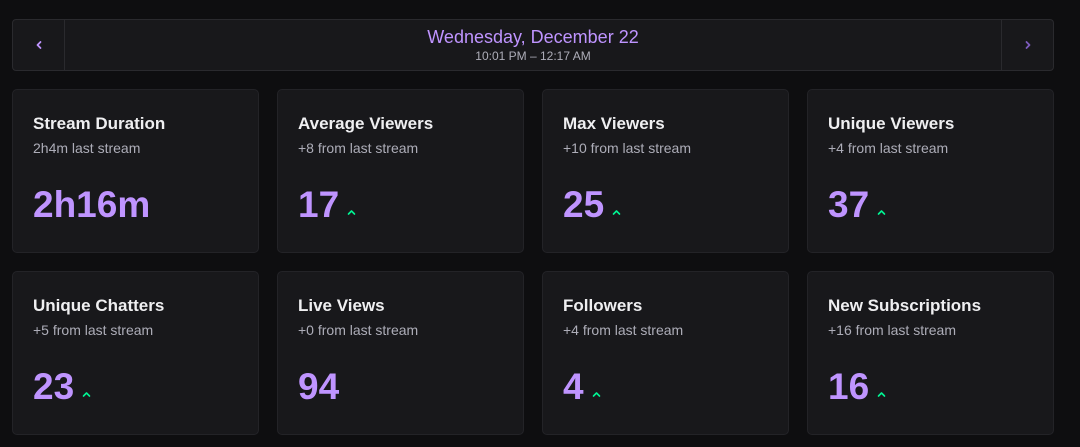 This screenshot has height=447, width=1080. Describe the element at coordinates (358, 148) in the screenshot. I see `stat-comparison: +8 from last stream` at that location.